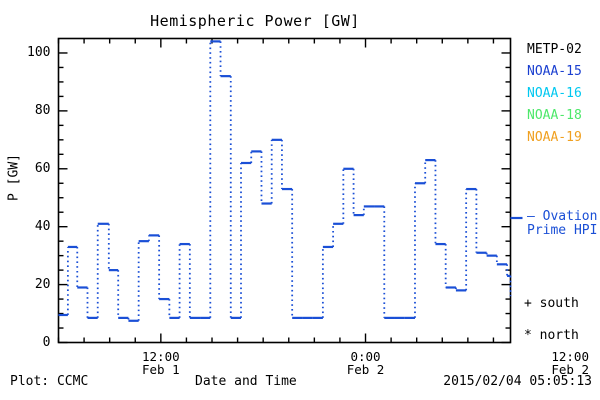 The image size is (600, 400). What do you see at coordinates (49, 381) in the screenshot?
I see `footer-plot-source: Plot: CCMC` at bounding box center [49, 381].